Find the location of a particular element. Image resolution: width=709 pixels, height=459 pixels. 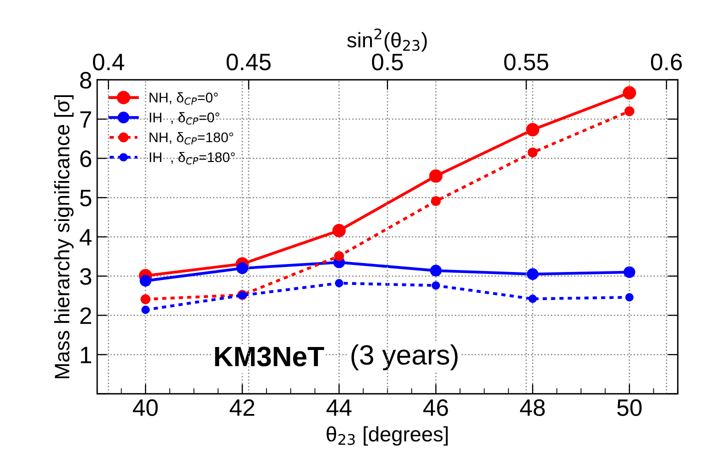

x2-axis-title: sin$^{2}$(θ$_{23}$) is located at coordinates (387, 40).